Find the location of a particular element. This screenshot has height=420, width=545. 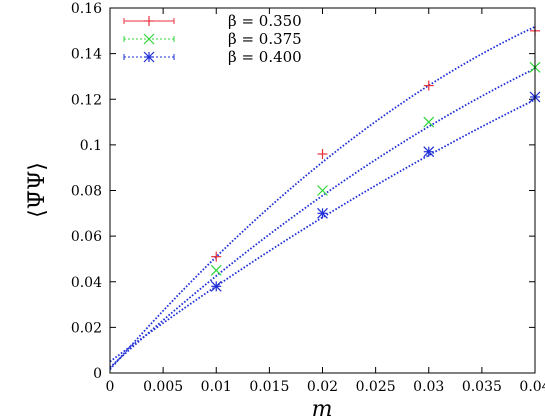

x-tick-label: 0.005 is located at coordinates (163, 387).